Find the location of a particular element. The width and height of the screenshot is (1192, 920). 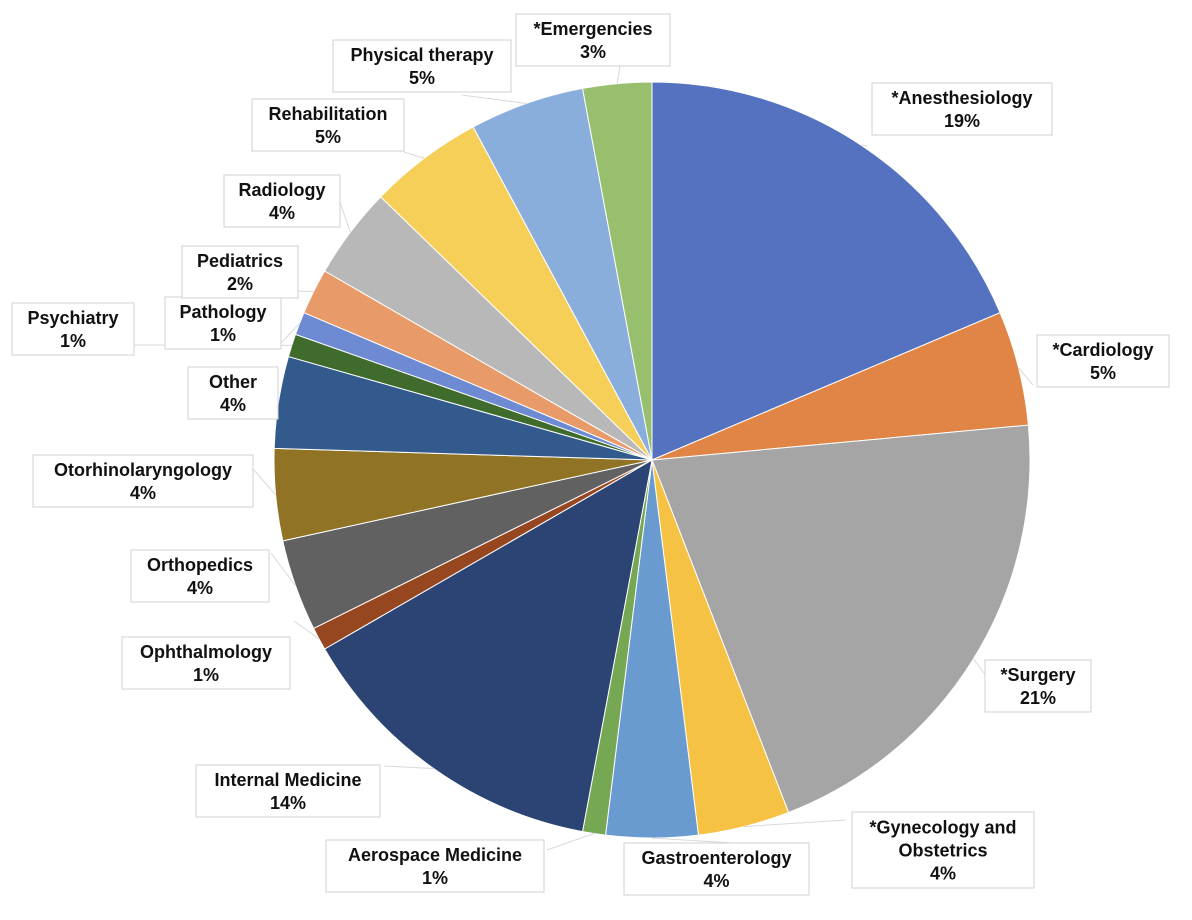

data-label: *Anesthesiology 19% is located at coordinates (962, 109).